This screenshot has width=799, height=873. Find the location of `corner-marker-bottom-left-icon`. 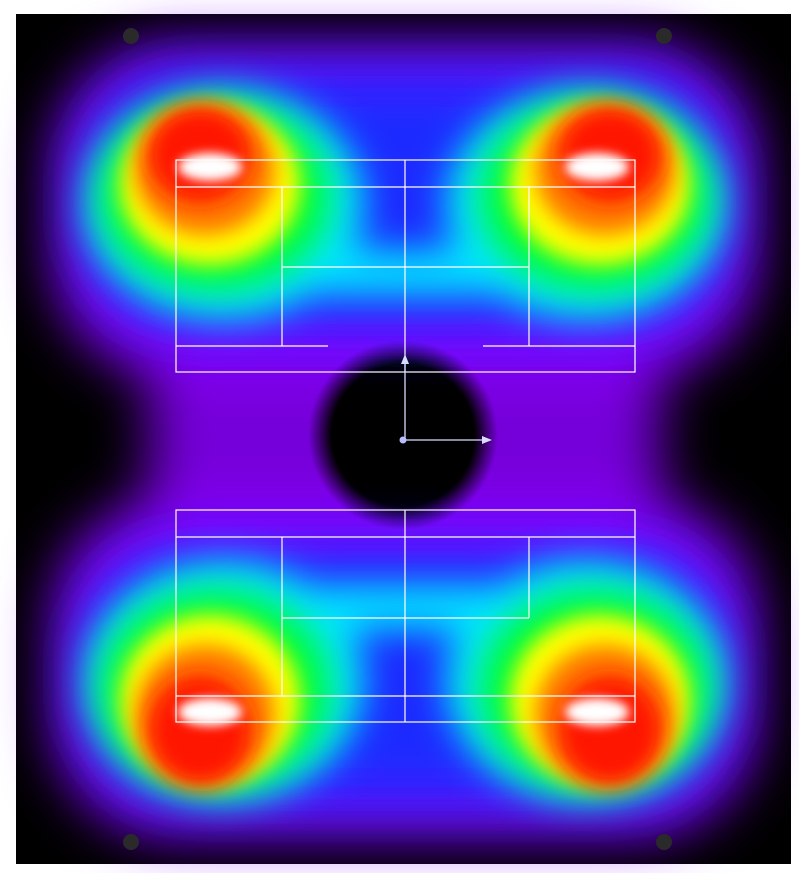

corner-marker-bottom-left-icon is located at coordinates (131, 842).